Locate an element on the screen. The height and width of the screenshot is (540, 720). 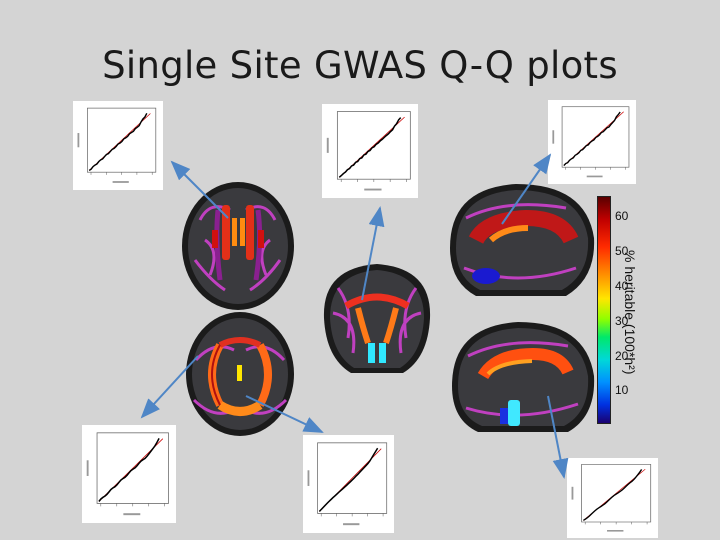
colorbar-tick-20: 20 is located at coordinates (622, 356).